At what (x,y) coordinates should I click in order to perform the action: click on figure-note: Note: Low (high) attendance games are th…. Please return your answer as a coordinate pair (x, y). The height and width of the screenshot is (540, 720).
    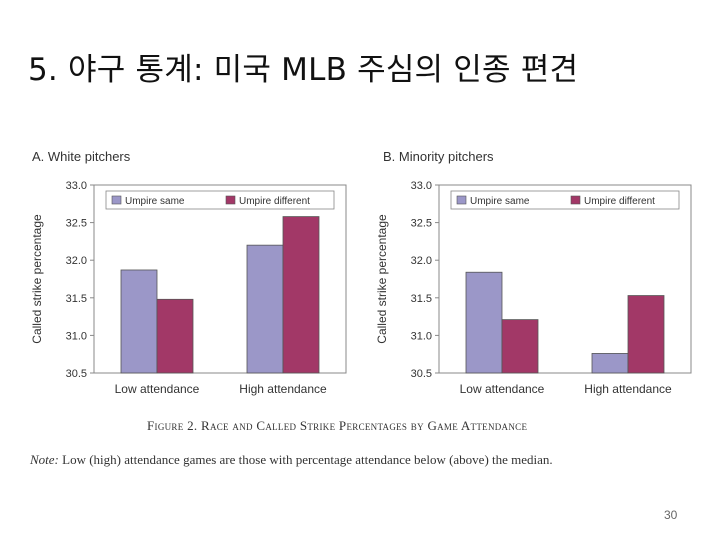
    Looking at the image, I should click on (291, 460).